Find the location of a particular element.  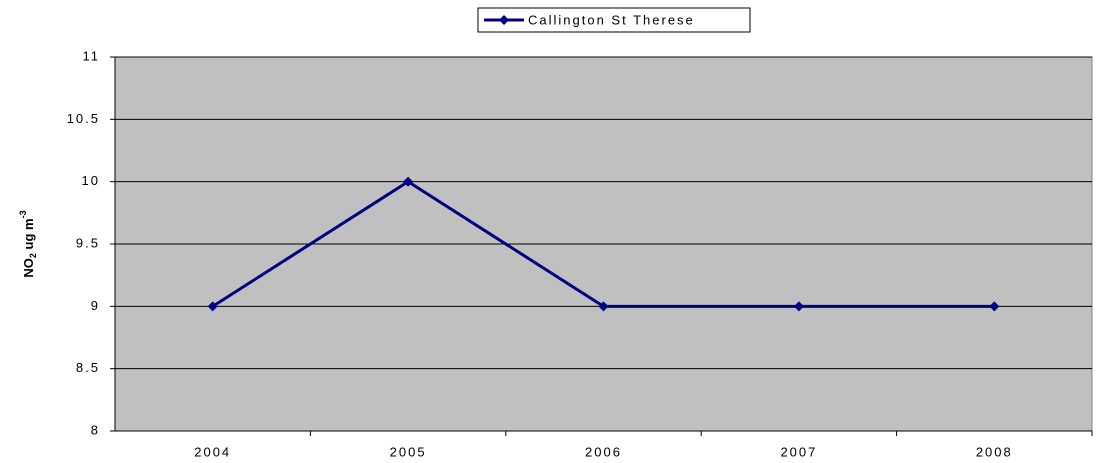

y-label-unit: ug m is located at coordinates (28, 235).